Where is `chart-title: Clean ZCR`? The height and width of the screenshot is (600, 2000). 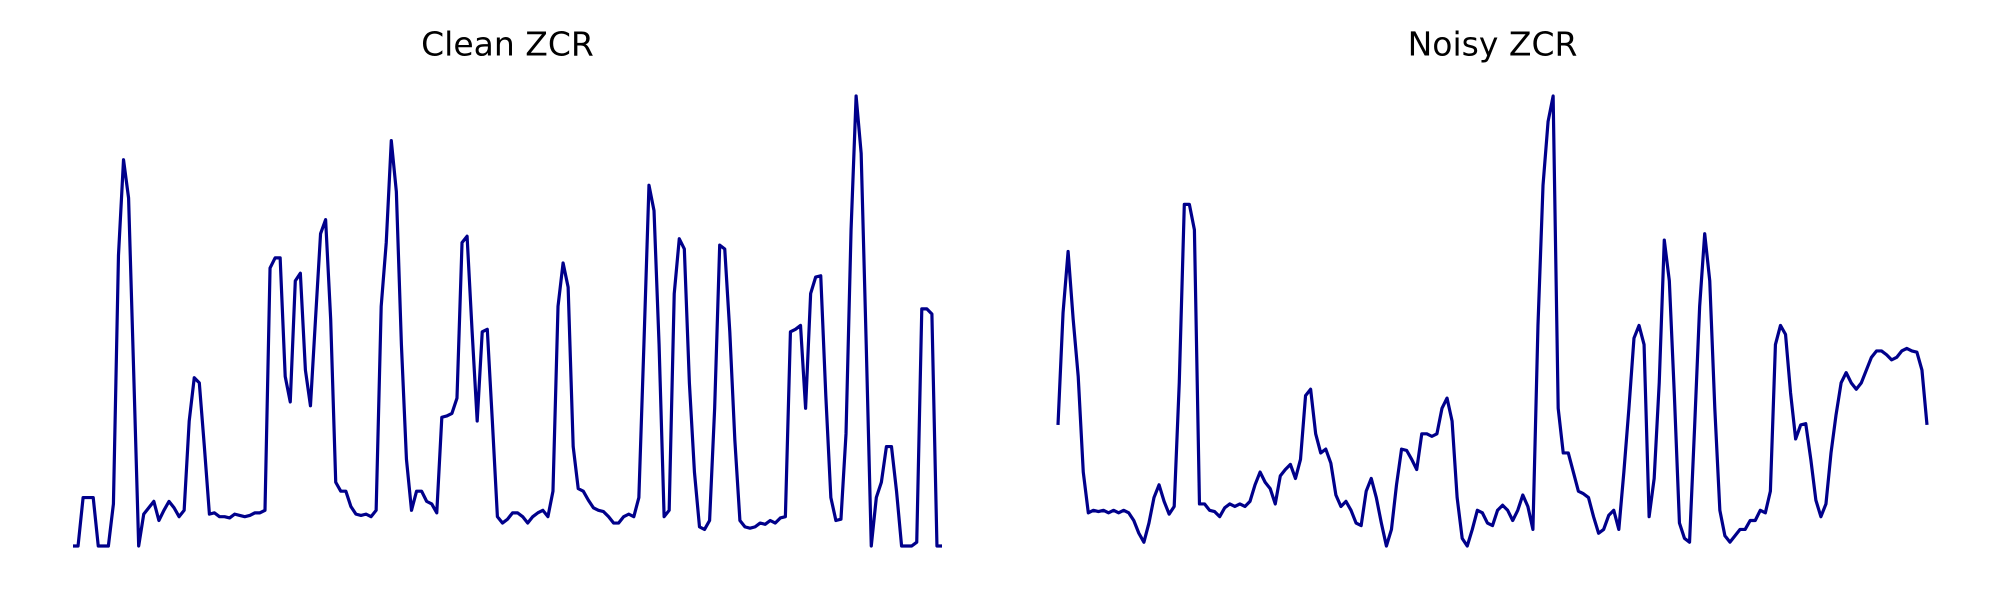
chart-title: Clean ZCR is located at coordinates (507, 44).